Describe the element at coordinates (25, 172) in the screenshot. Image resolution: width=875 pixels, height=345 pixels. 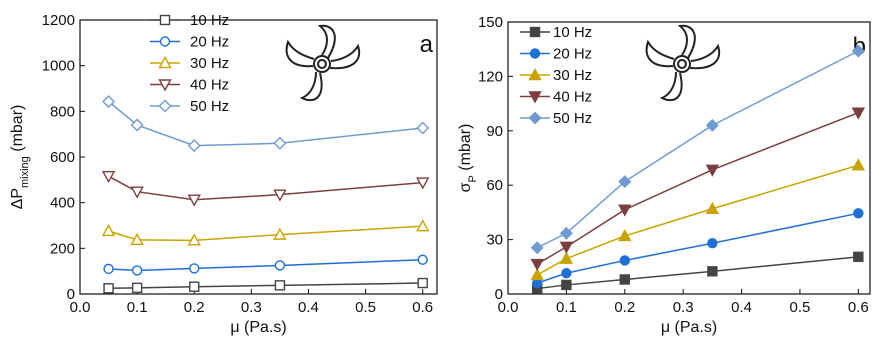
I see `y-axis-label-part: mixing` at that location.